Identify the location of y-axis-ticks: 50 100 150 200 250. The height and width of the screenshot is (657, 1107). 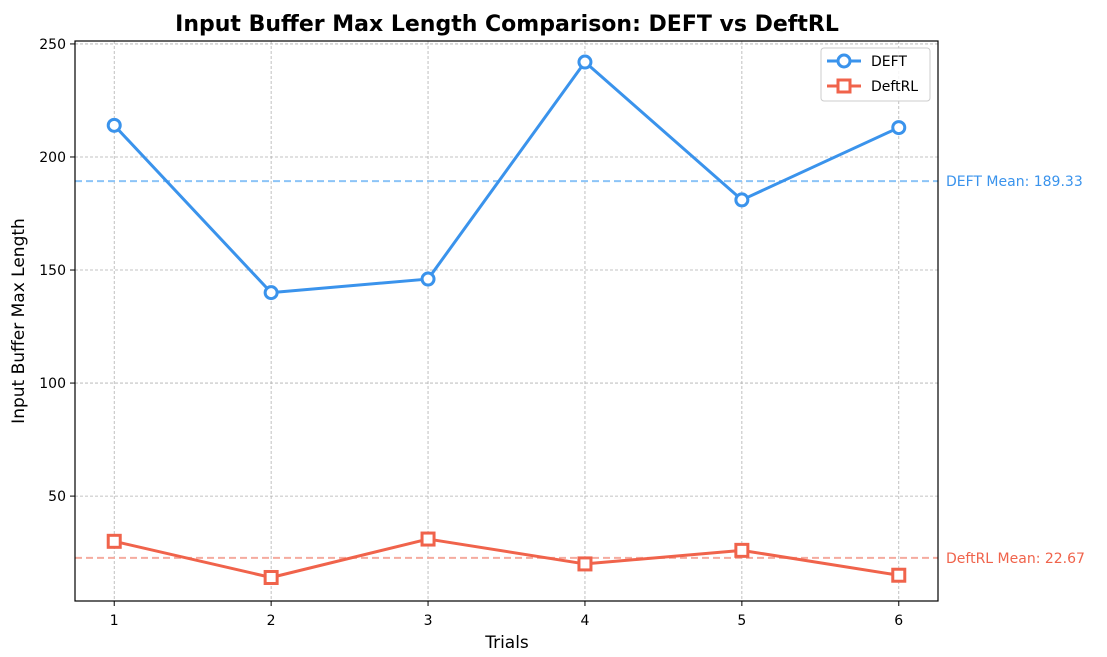
(57, 271).